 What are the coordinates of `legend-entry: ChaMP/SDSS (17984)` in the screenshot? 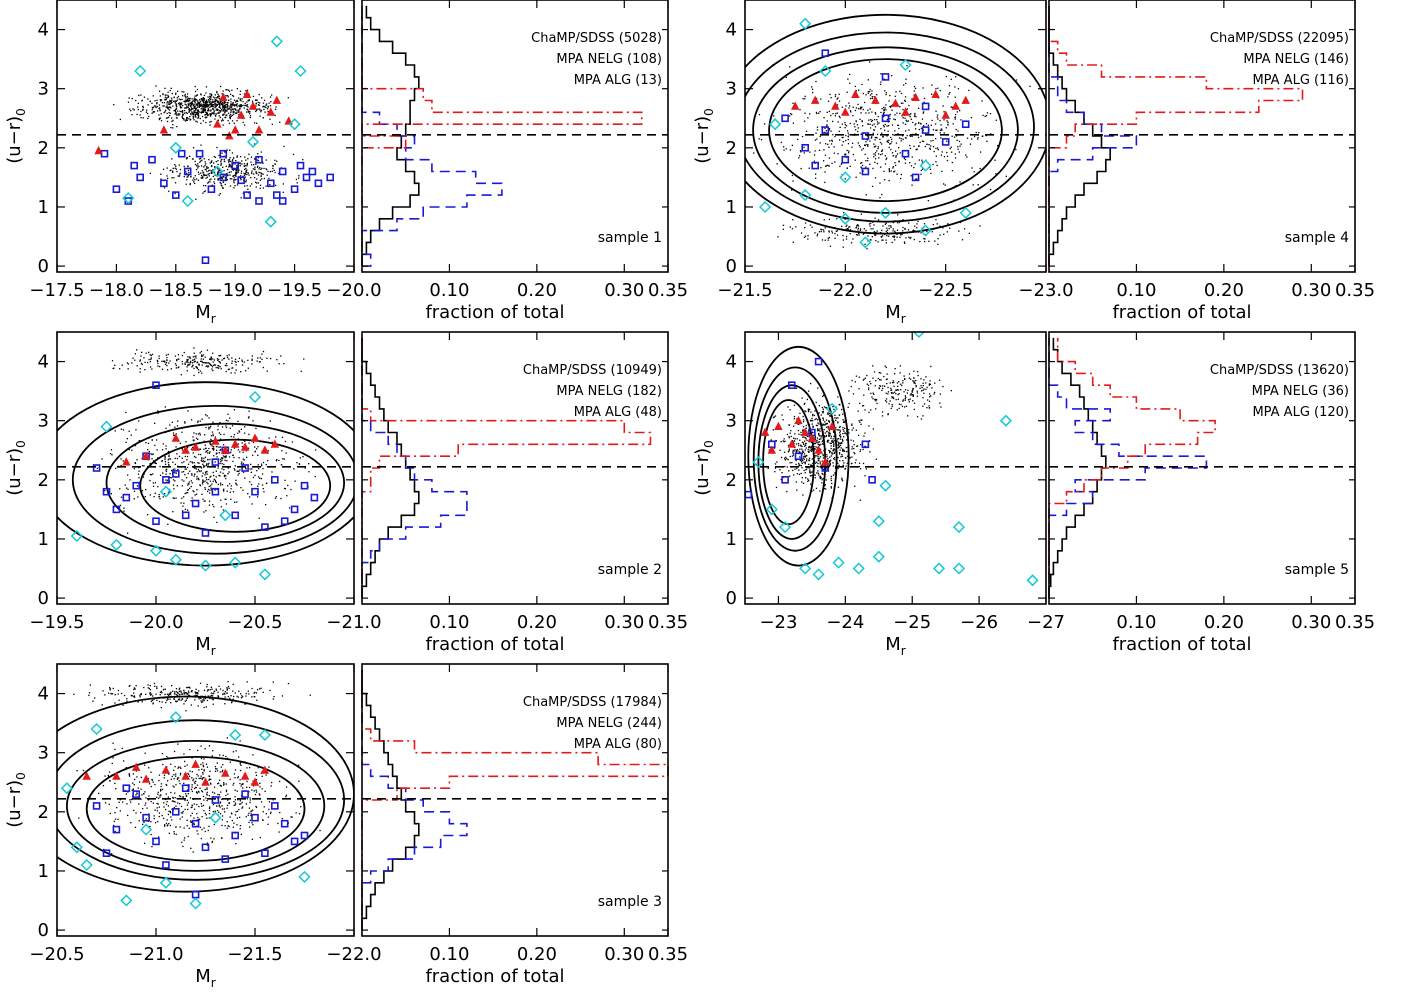 It's located at (592, 702).